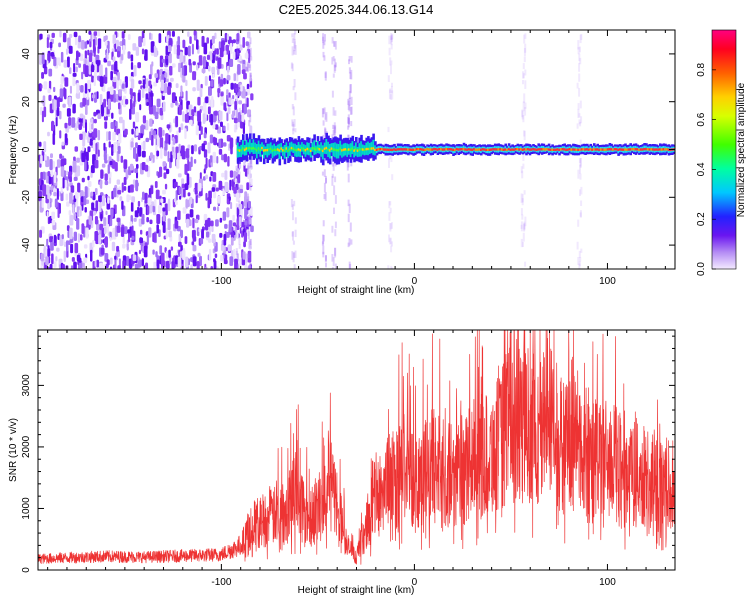 The height and width of the screenshot is (600, 750). Describe the element at coordinates (701, 119) in the screenshot. I see `colorbar-tick-label: 0.6` at that location.